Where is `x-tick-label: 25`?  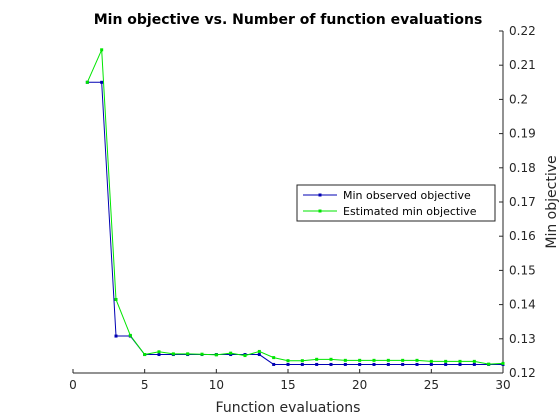
x-tick-label: 25 is located at coordinates (431, 385).